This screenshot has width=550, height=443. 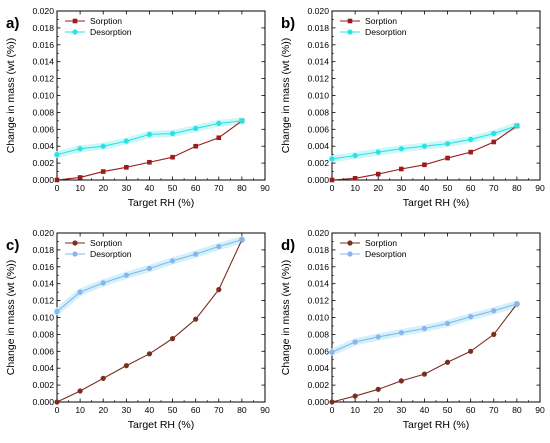 What do you see at coordinates (318, 368) in the screenshot?
I see `y-tick-label: 0.004` at bounding box center [318, 368].